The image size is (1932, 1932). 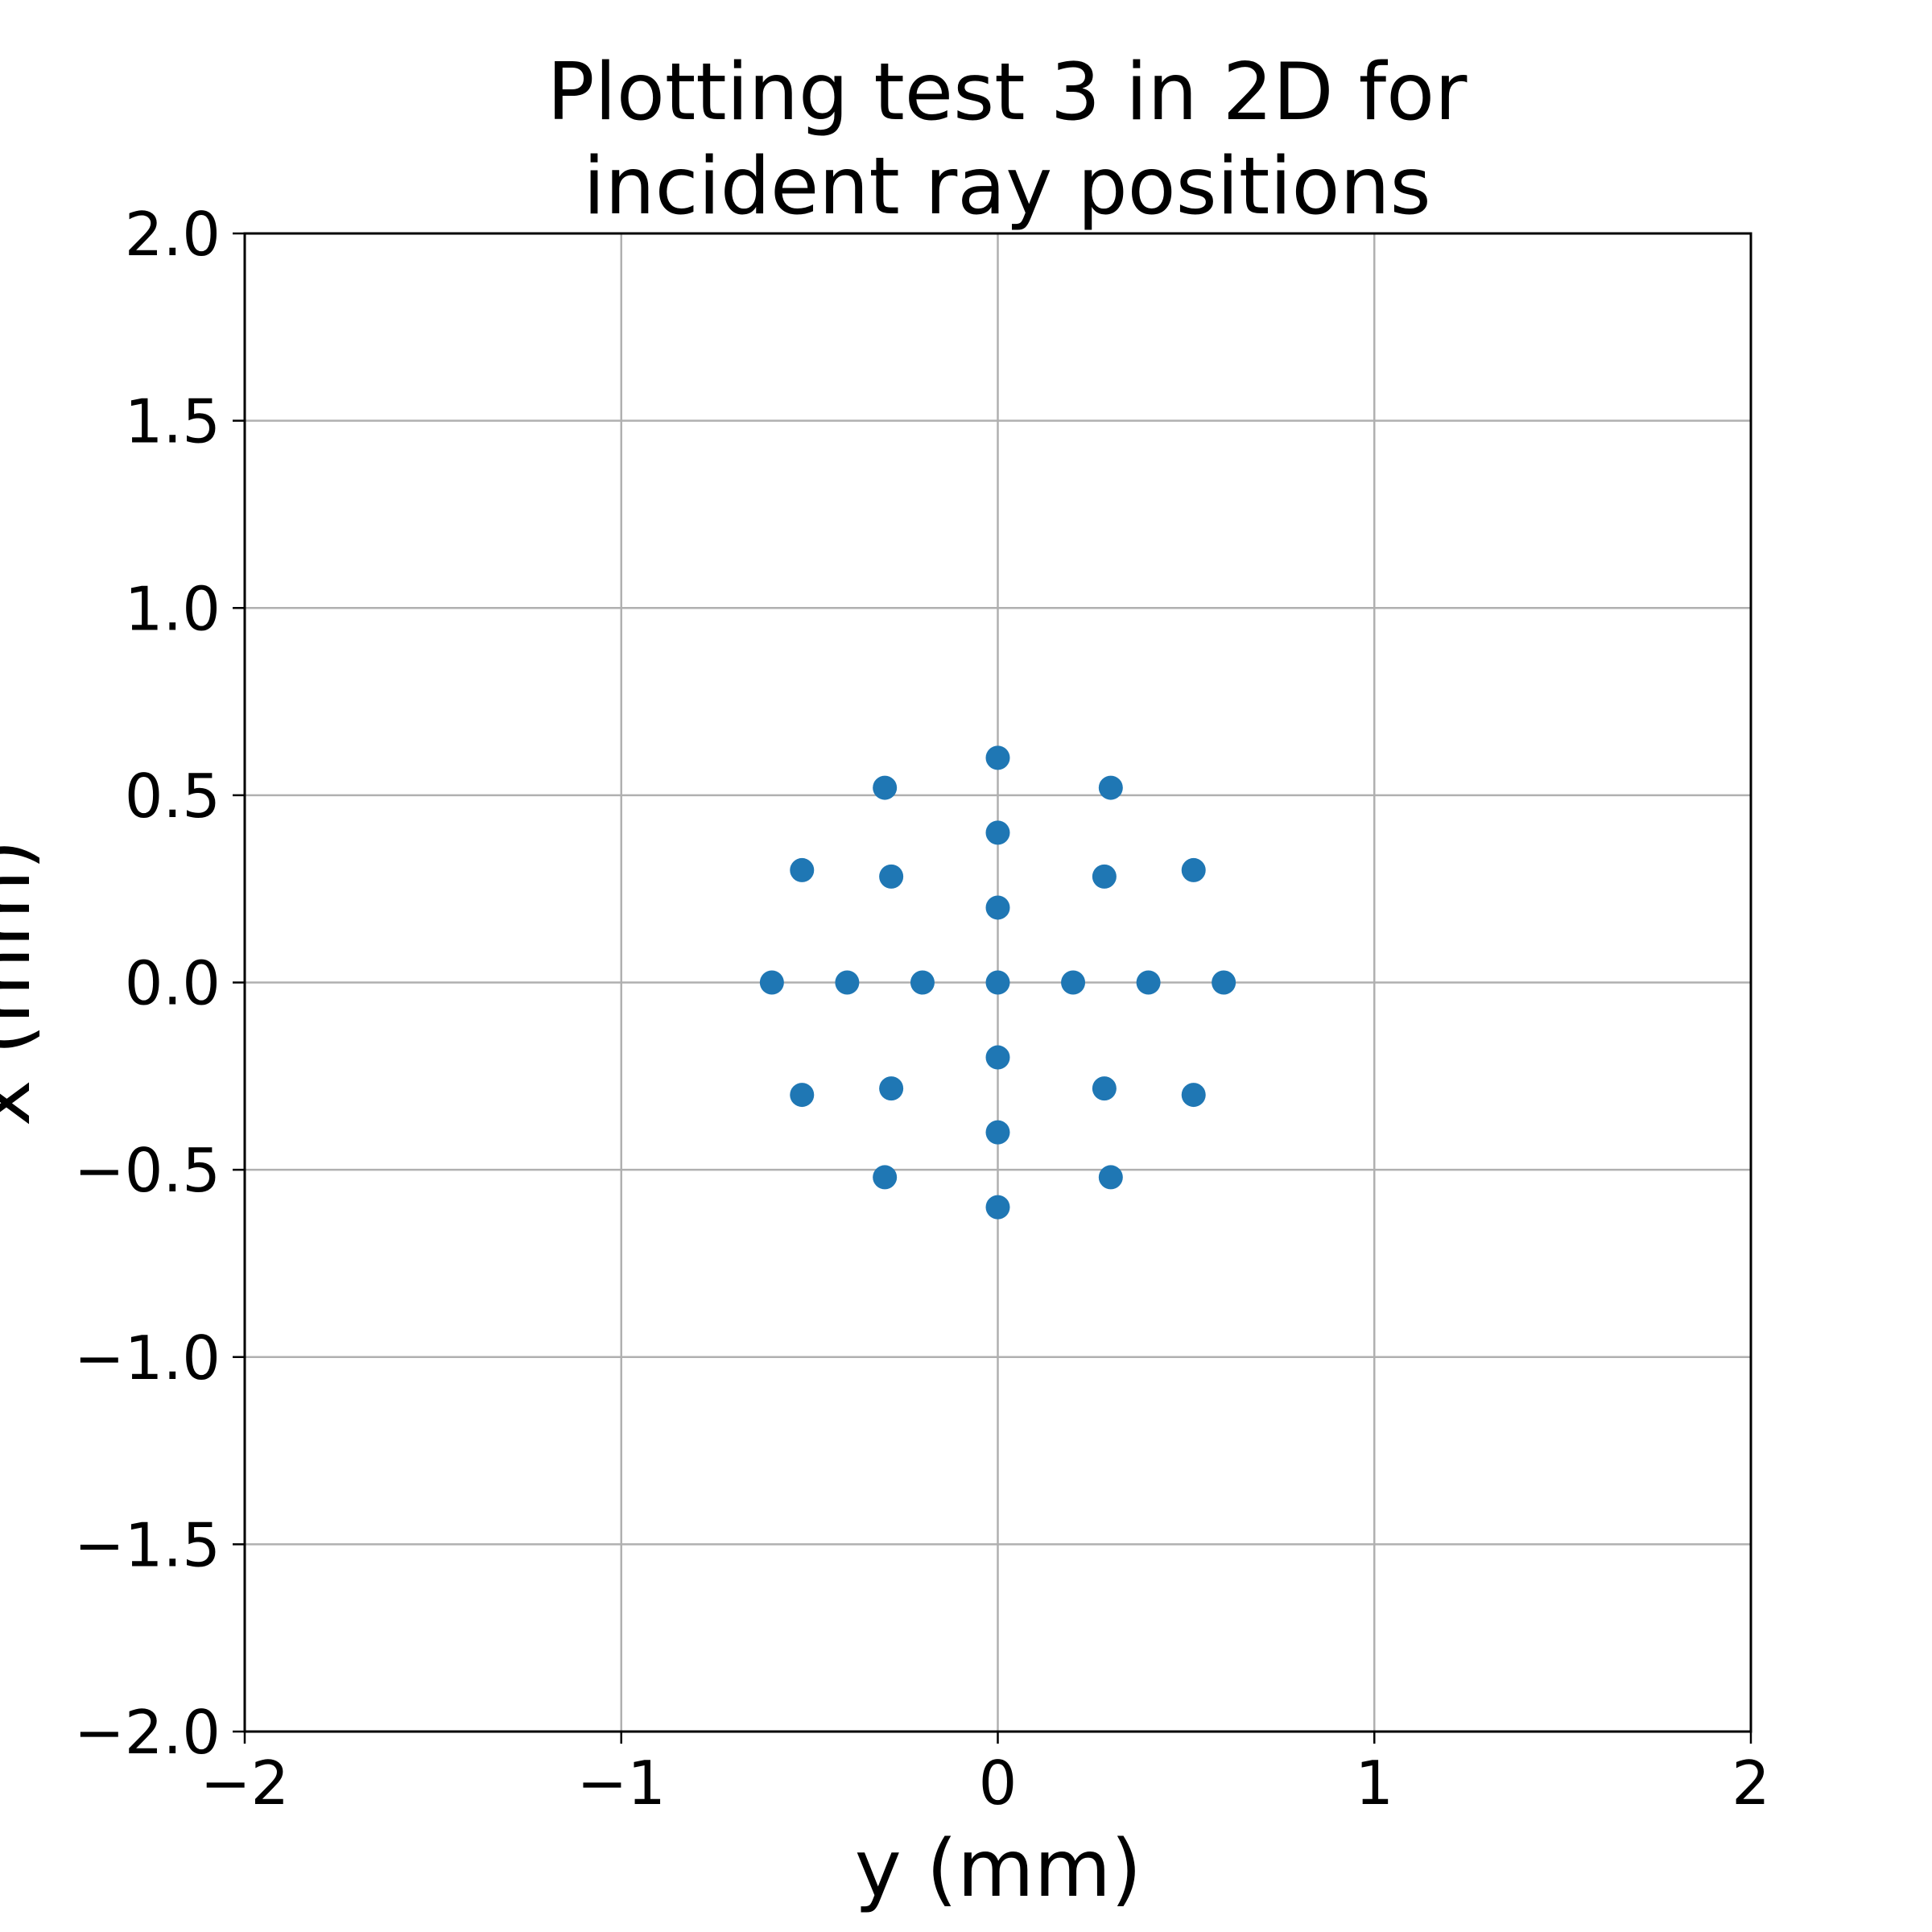 I want to click on y-tick-label: −1.5, so click(x=147, y=1544).